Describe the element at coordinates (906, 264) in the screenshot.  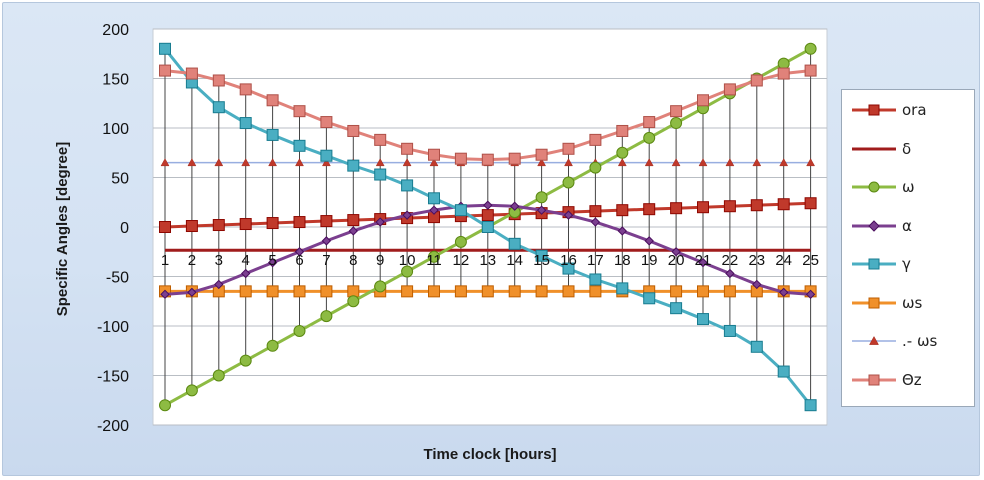
I see `legend-label: γ` at that location.